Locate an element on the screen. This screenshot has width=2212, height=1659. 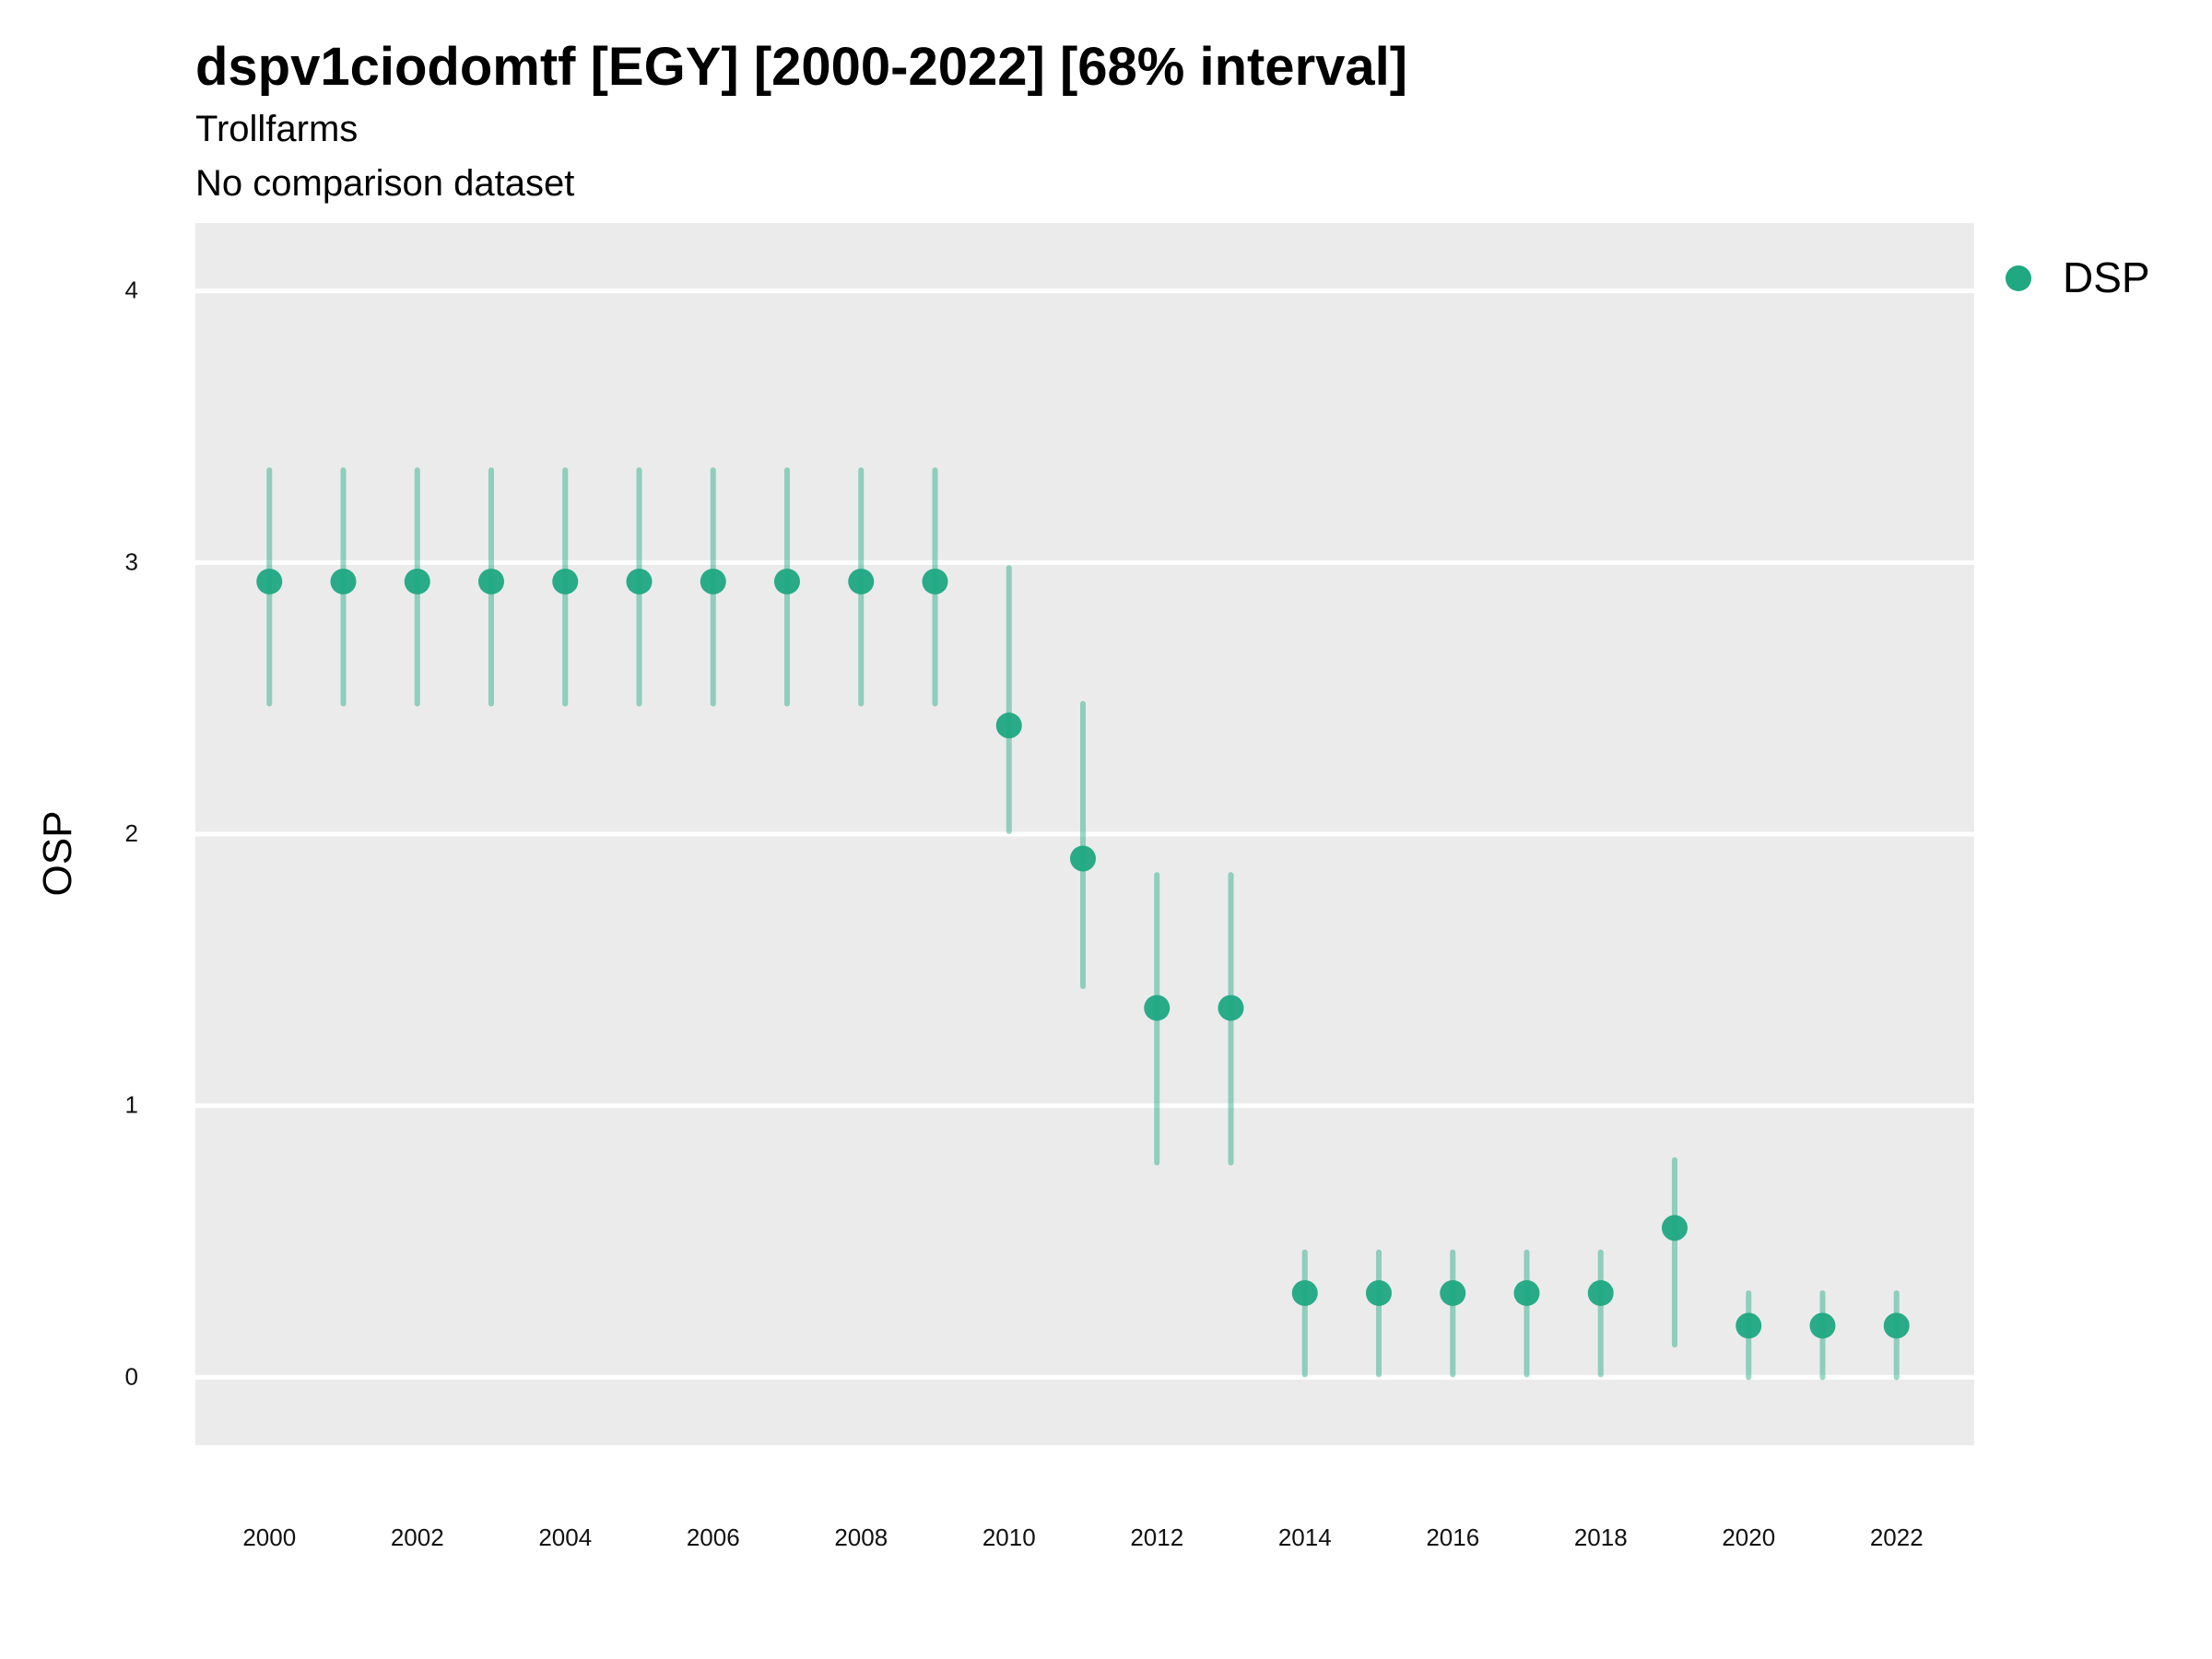
chart-subtitle-line-1: Trollfarms is located at coordinates (276, 129).